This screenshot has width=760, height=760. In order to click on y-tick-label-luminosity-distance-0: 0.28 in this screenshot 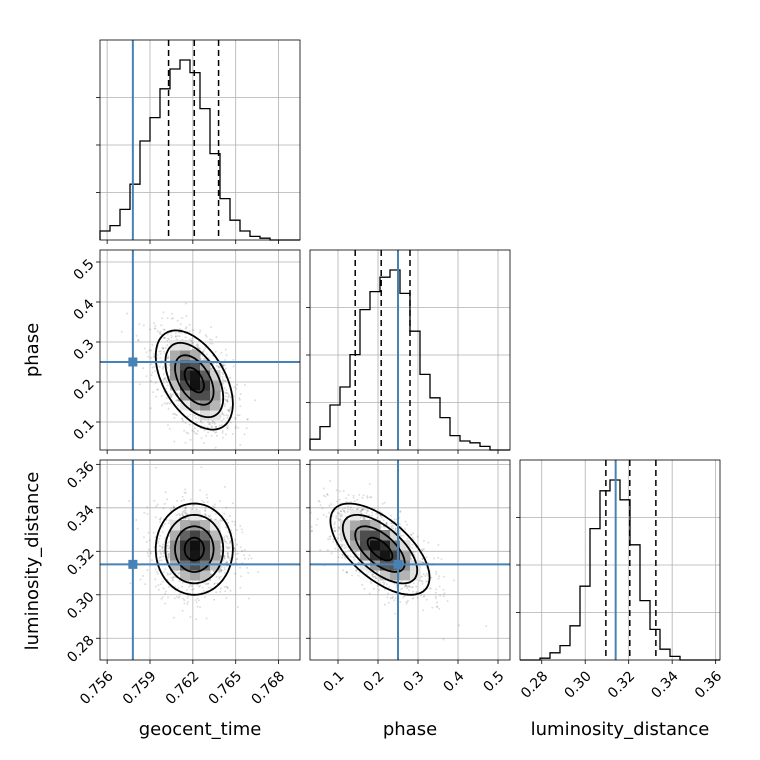, I will do `click(80, 649)`.